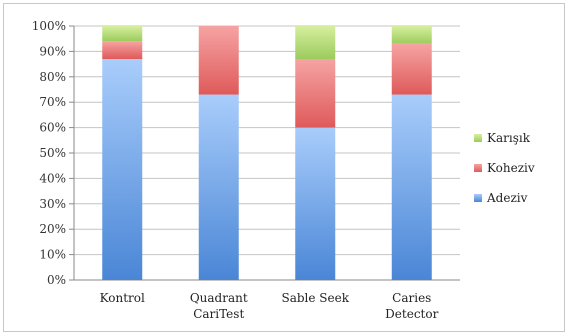 Image resolution: width=569 pixels, height=336 pixels. Describe the element at coordinates (52, 51) in the screenshot. I see `y-tick-label: 90%` at that location.